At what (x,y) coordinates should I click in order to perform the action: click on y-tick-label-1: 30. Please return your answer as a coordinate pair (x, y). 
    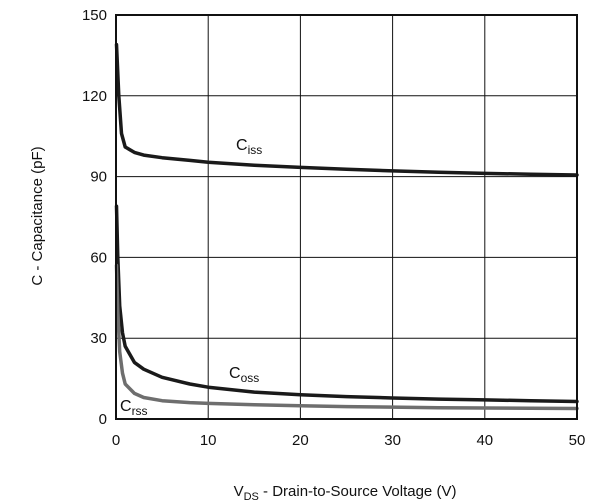
    Looking at the image, I should click on (98, 338).